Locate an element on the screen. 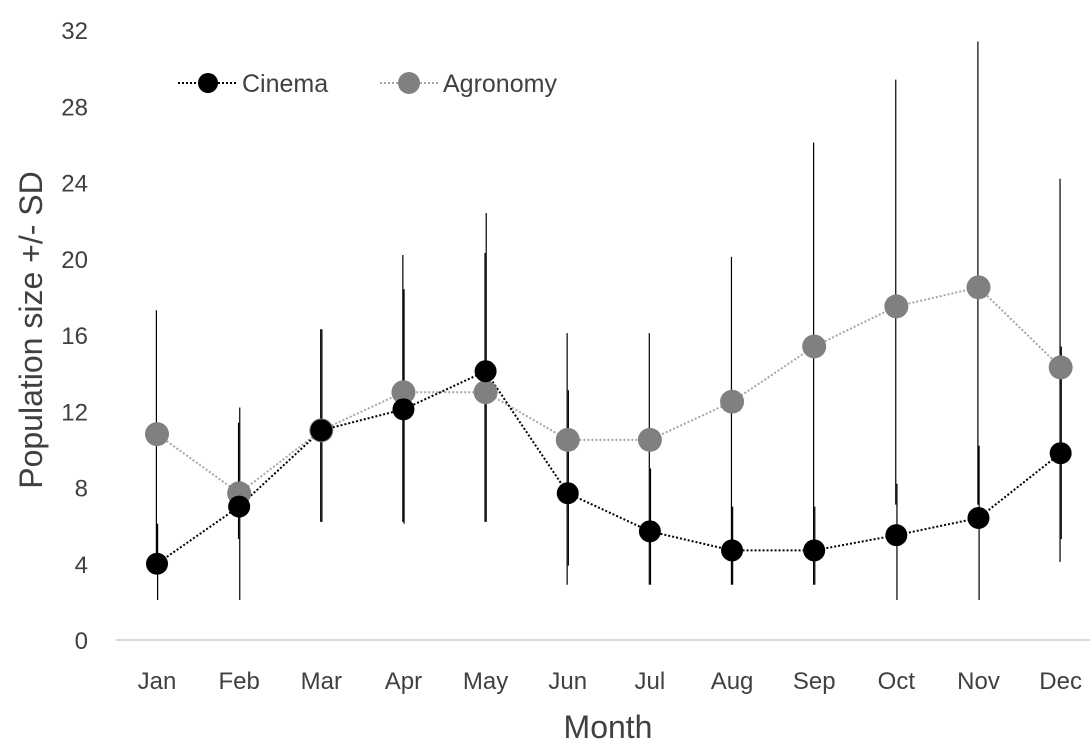 This screenshot has height=745, width=1091. x-tick-label-sep: Sep is located at coordinates (814, 681).